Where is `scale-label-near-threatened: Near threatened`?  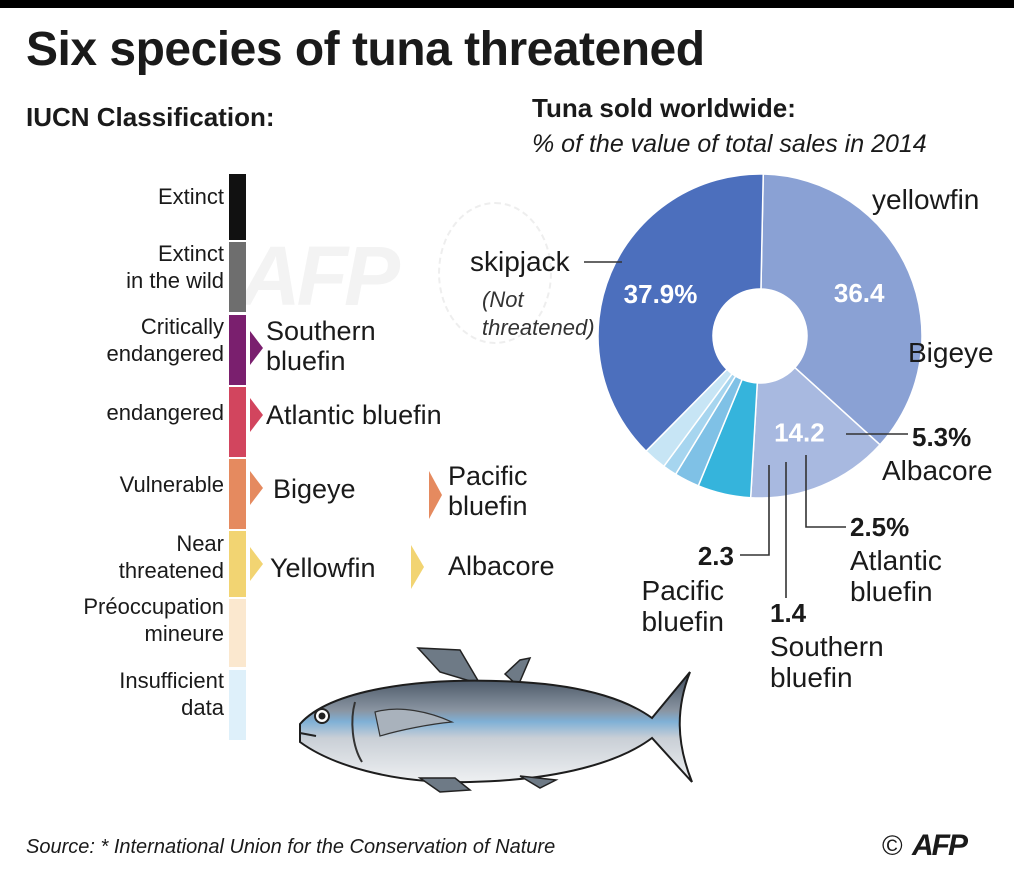 scale-label-near-threatened: Near threatened is located at coordinates (171, 557).